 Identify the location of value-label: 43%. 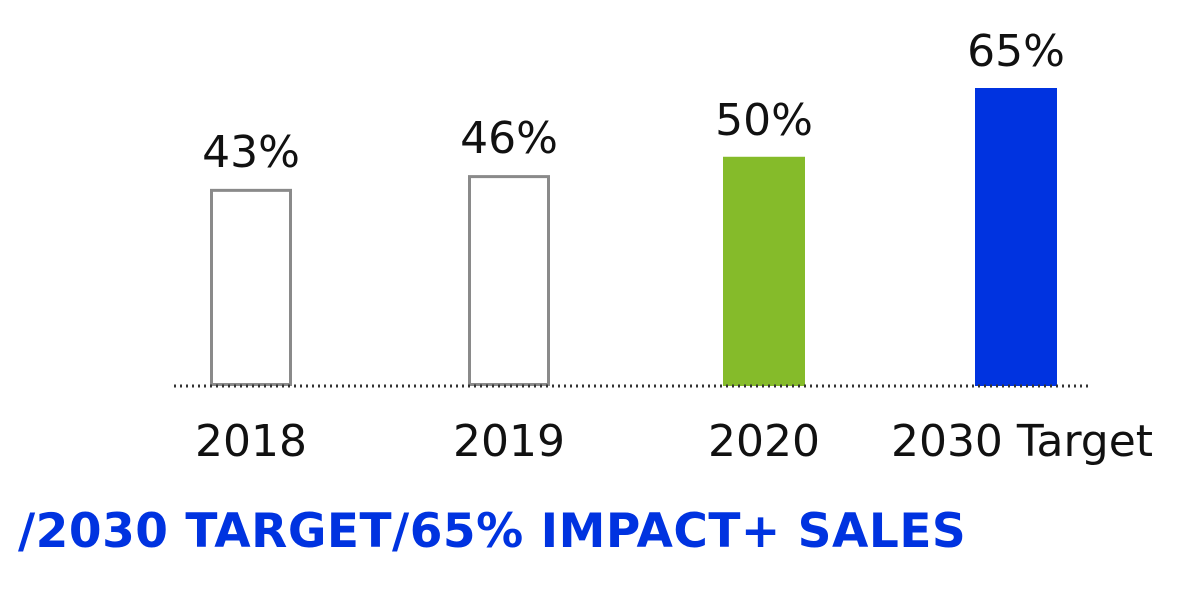
(251, 152).